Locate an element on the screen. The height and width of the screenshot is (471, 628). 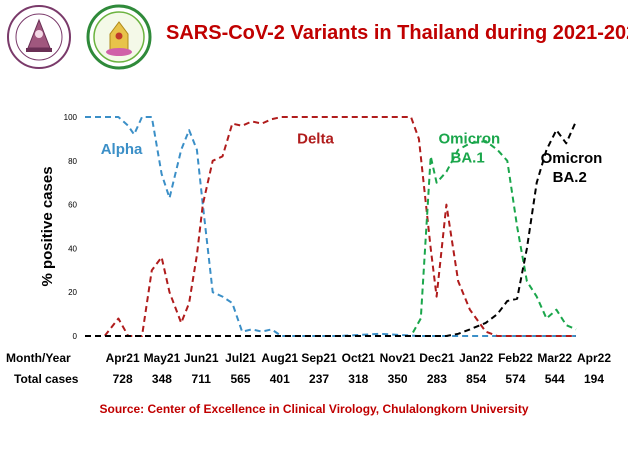
total-cases-value: 565 is located at coordinates (240, 379).